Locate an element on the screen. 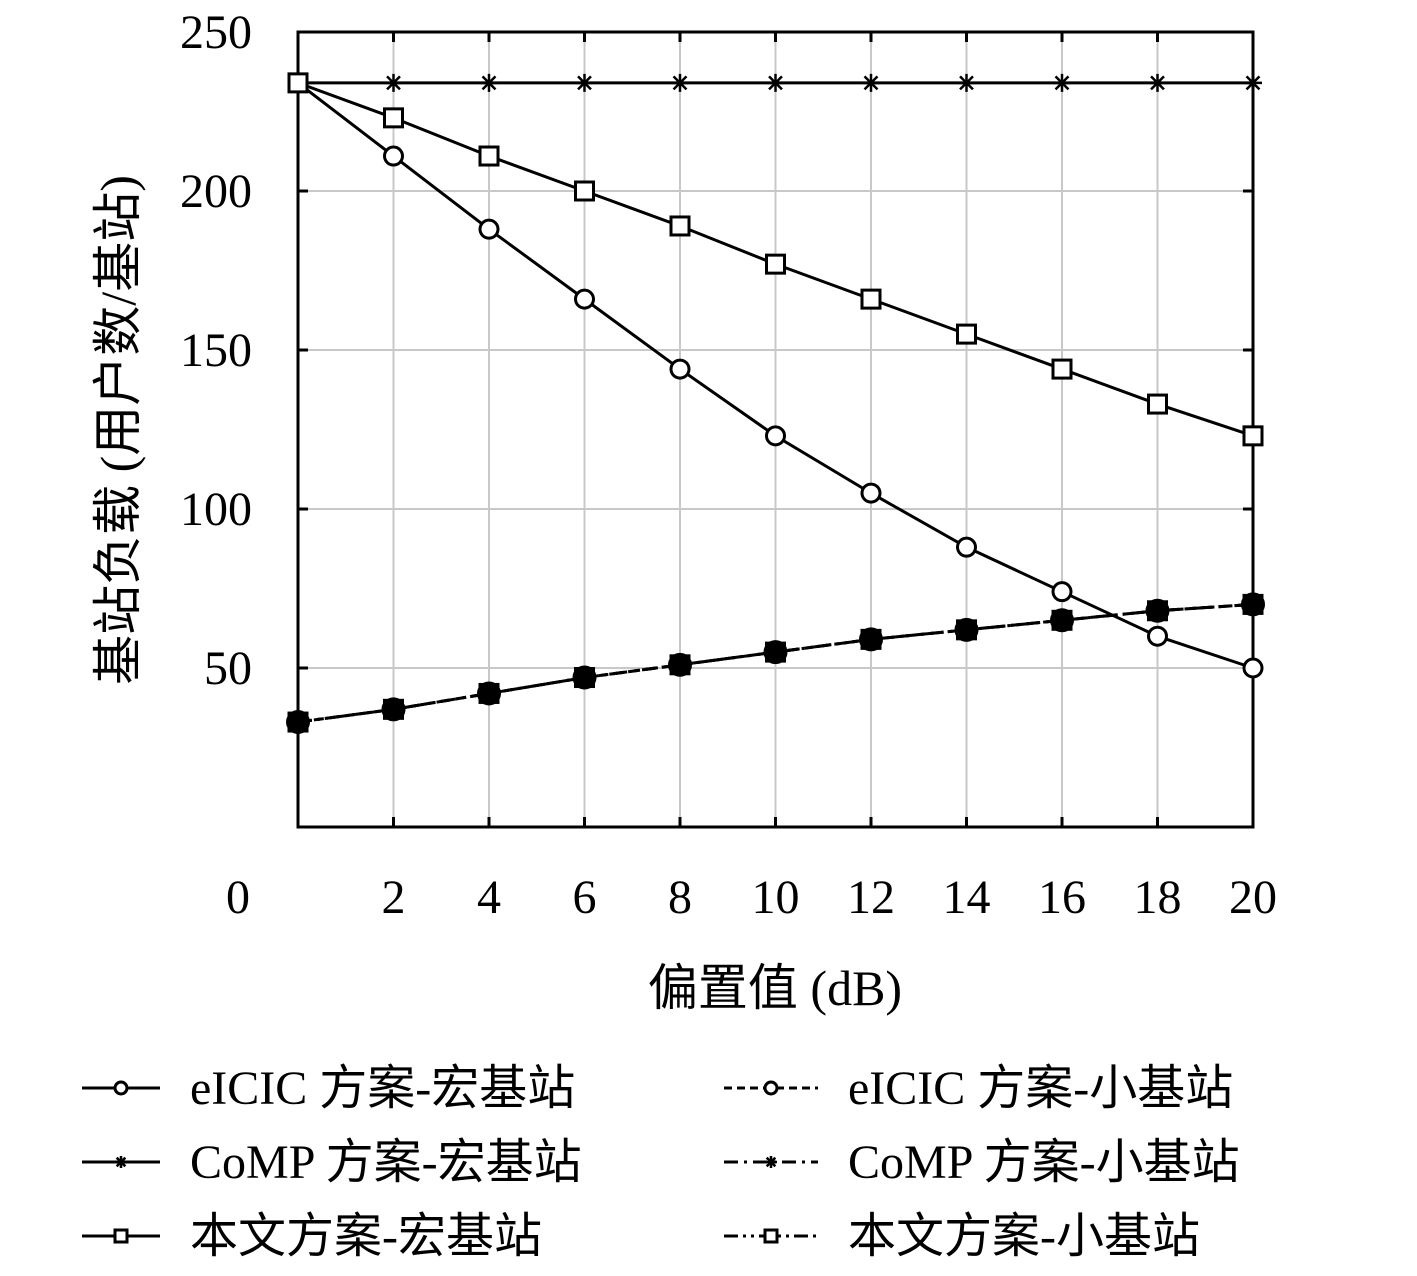  legend-label: eICIC 方案-小基站 is located at coordinates (1040, 1088).